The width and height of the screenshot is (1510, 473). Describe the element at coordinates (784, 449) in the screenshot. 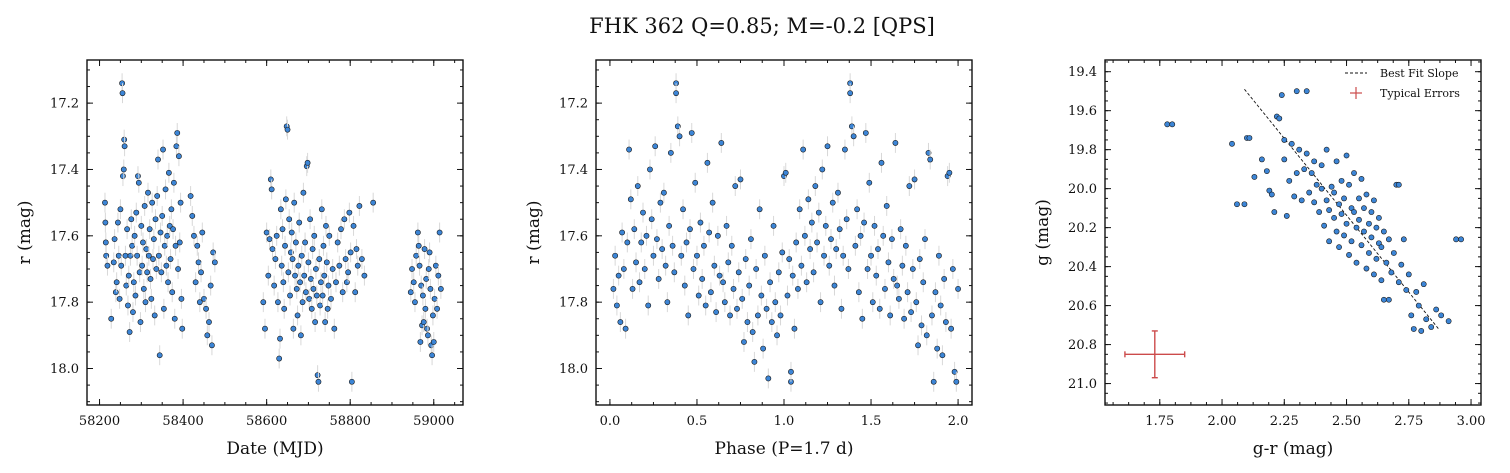

I see `phased-x-axis-label: Phase (P=1.7 d)` at that location.